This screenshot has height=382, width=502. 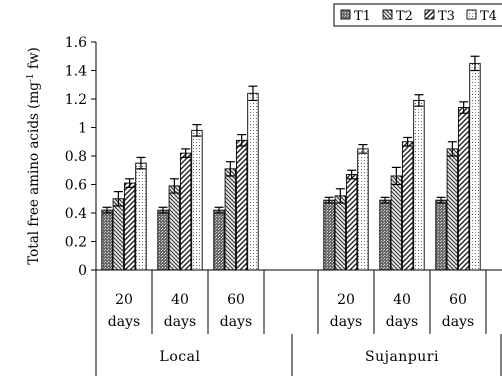 I want to click on y-axis-title-main: Total free amino acids (mg, so click(x=34, y=173).